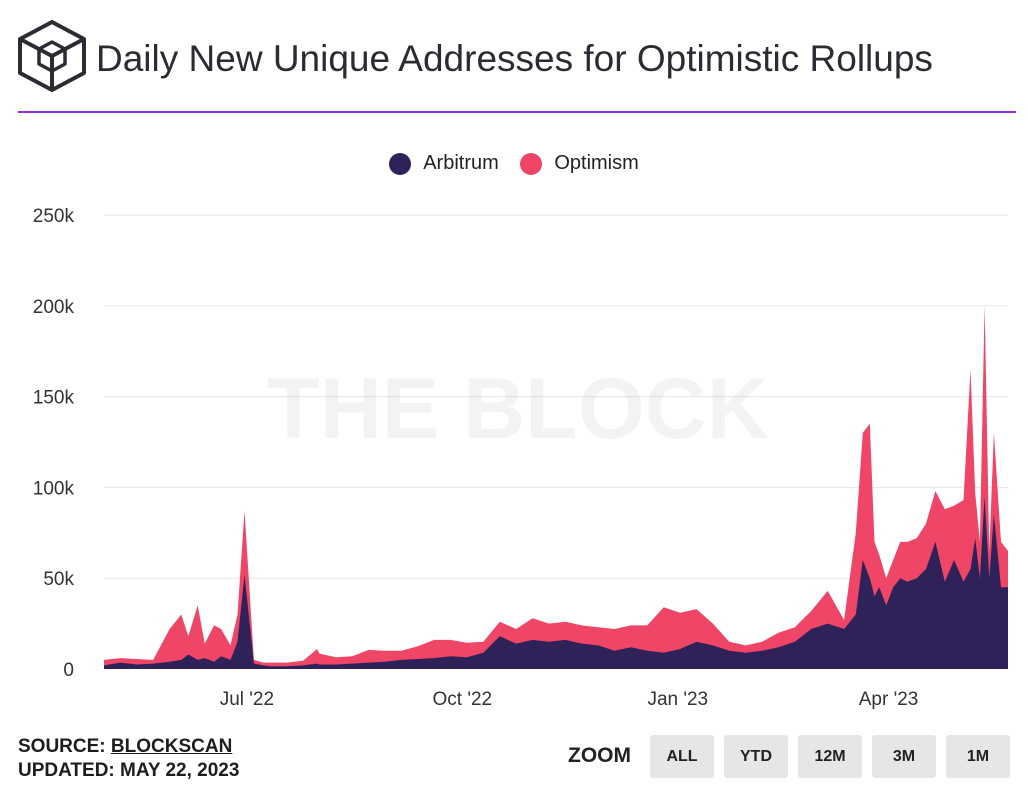  Describe the element at coordinates (756, 756) in the screenshot. I see `zoom-ytd-button: YTD` at that location.